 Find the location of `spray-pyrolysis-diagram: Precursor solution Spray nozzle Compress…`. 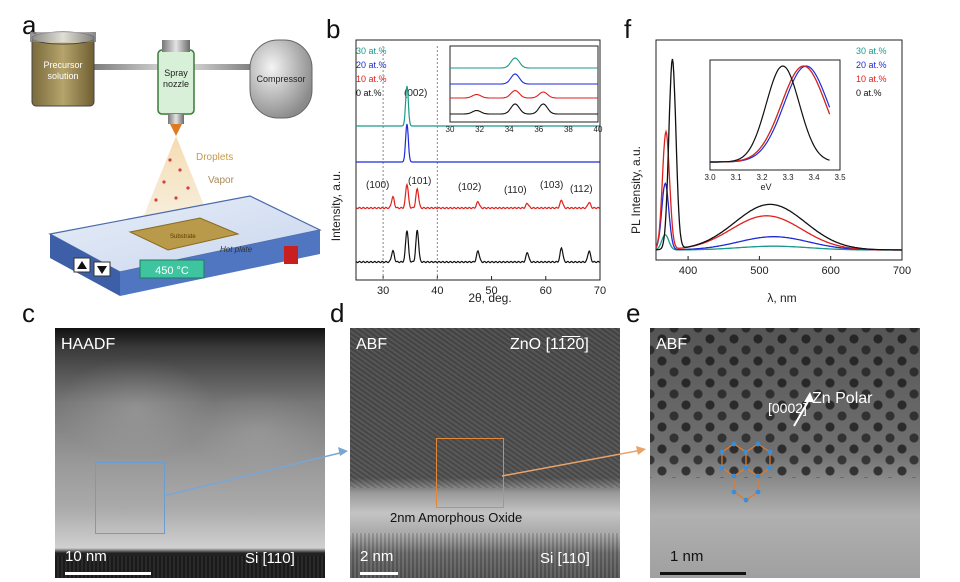

spray-pyrolysis-diagram: Precursor solution Spray nozzle Compress… is located at coordinates (176, 163).